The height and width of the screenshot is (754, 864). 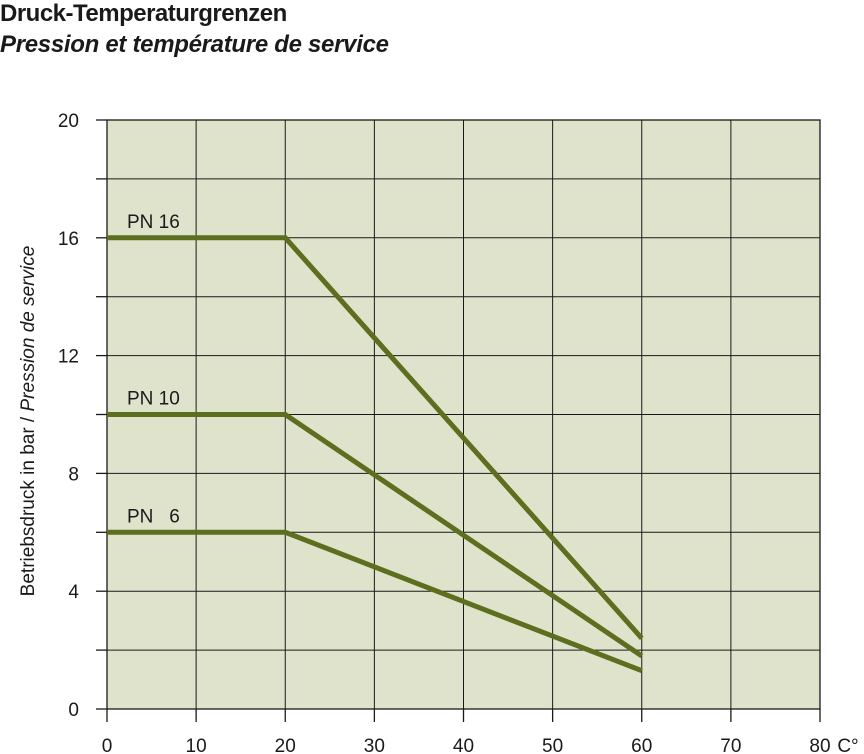 I want to click on y-tick-label: 4, so click(x=73, y=592).